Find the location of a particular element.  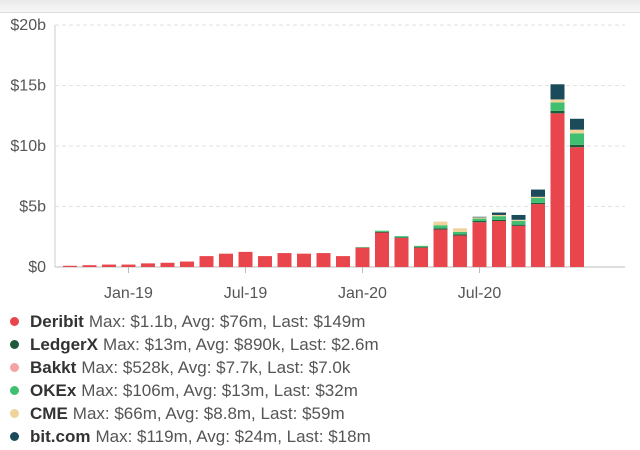

legend-series-name: bit.com is located at coordinates (60, 436).